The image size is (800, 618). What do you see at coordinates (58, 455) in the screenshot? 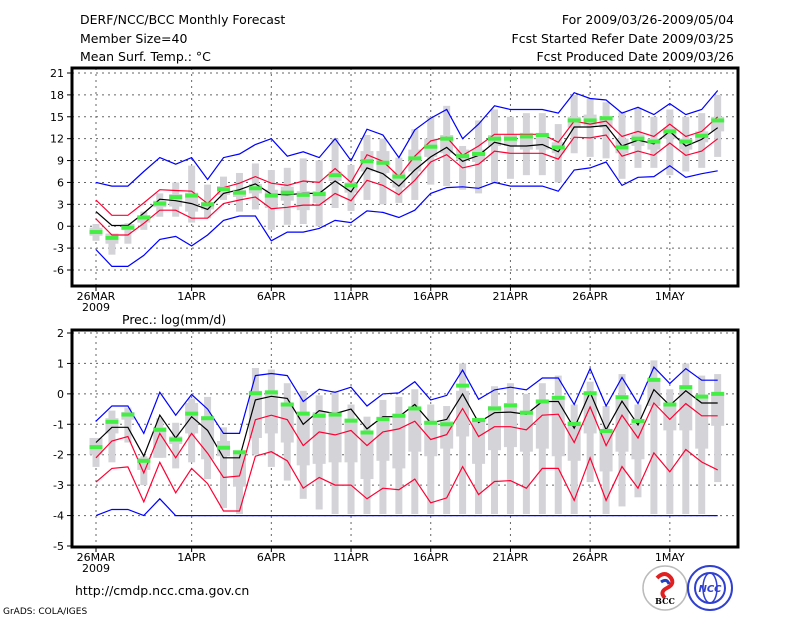
I see `y-tick-label: -2` at bounding box center [58, 455].